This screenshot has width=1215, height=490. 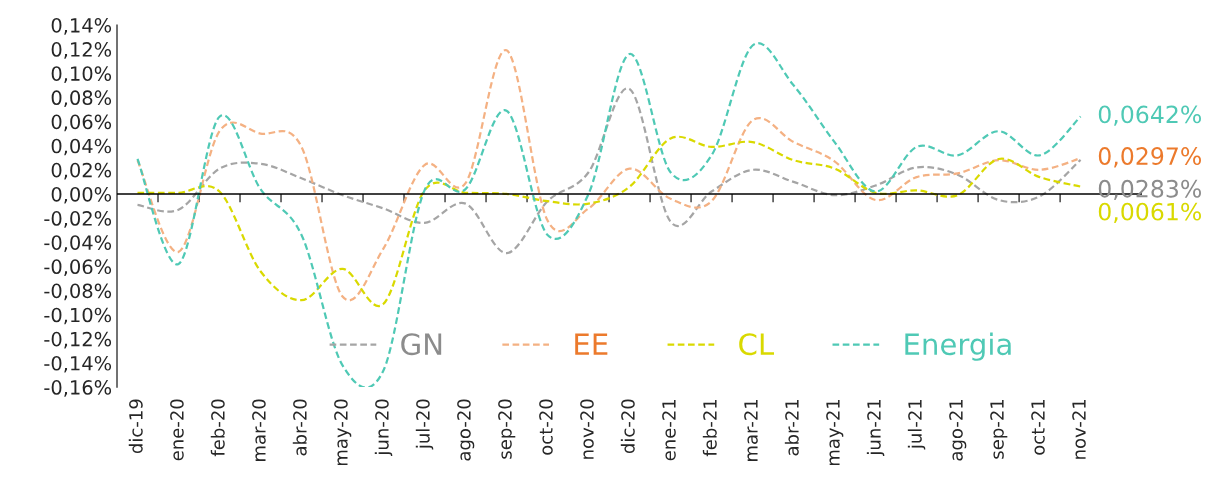 What do you see at coordinates (999, 429) in the screenshot?
I see `x-tick-label: sep-21` at bounding box center [999, 429].